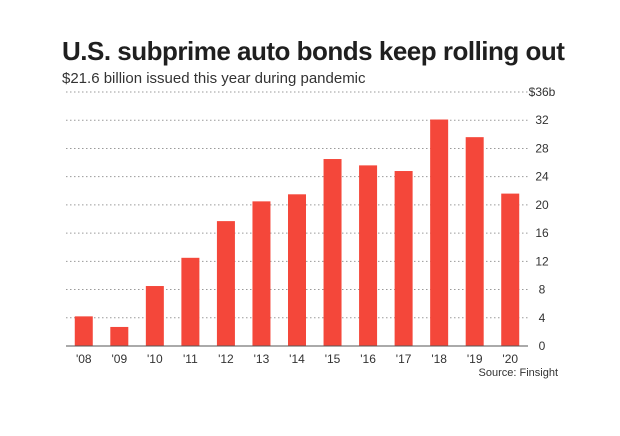 This screenshot has width=620, height=436. I want to click on y-tick-label: 4, so click(542, 318).